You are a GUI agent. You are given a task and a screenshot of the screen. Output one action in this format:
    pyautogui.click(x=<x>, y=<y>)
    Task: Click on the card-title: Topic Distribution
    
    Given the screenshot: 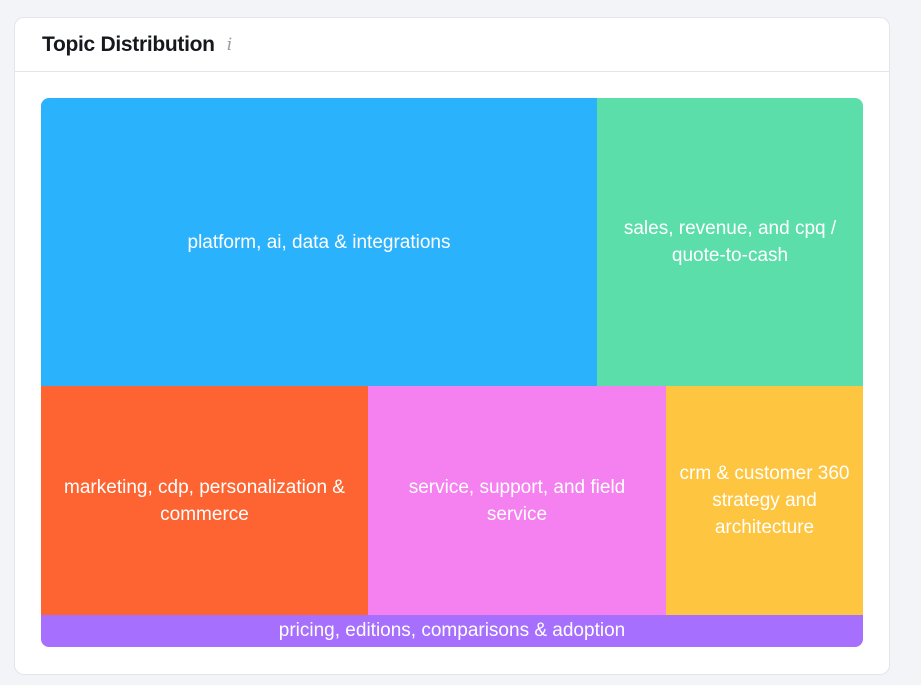 What is the action you would take?
    pyautogui.click(x=128, y=44)
    